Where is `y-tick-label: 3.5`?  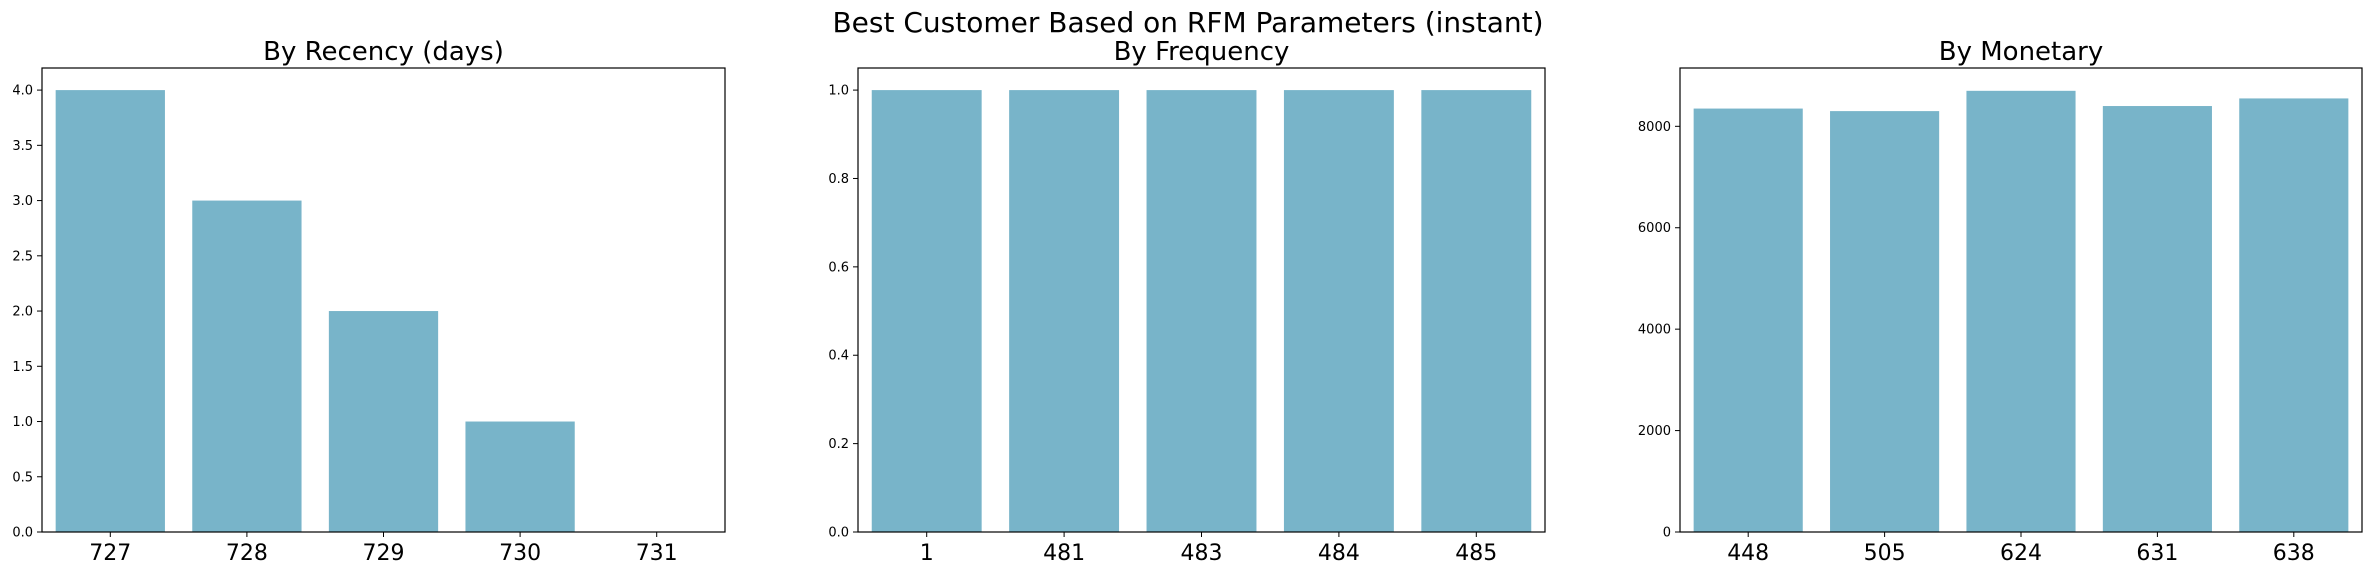 y-tick-label: 3.5 is located at coordinates (22, 146).